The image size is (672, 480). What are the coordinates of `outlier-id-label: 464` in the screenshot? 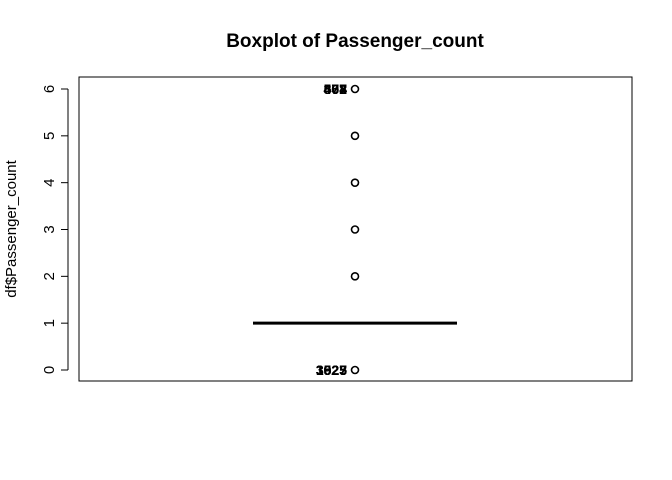 It's located at (336, 89).